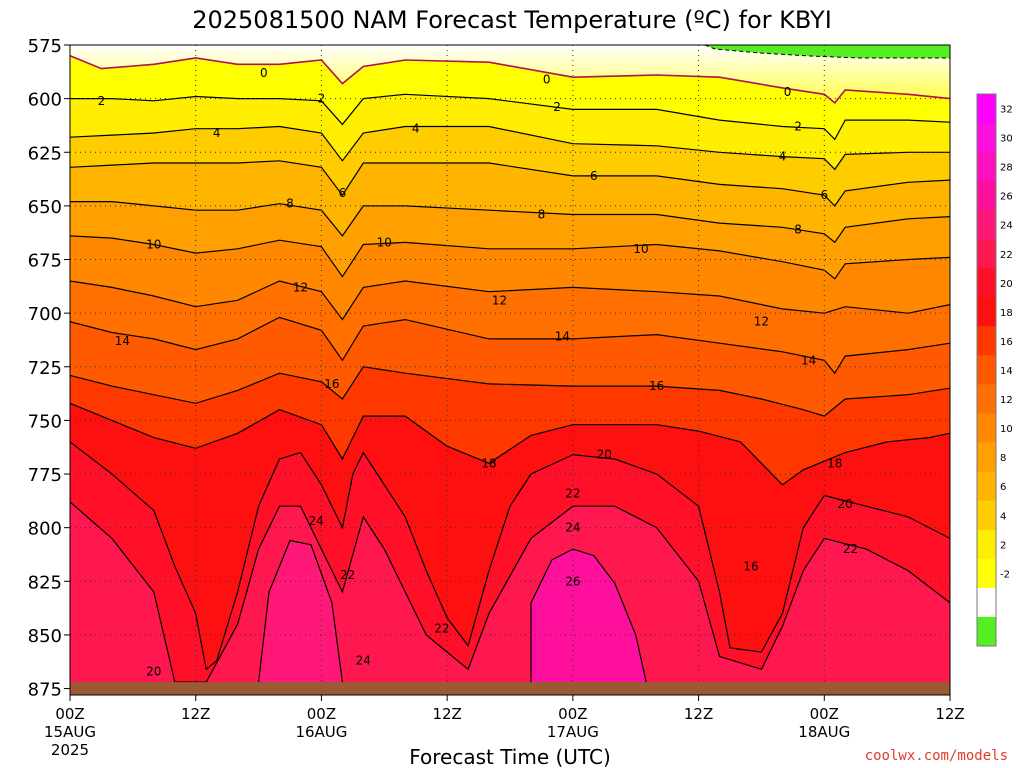 This screenshot has height=768, width=1024. I want to click on y-tick-label: 700, so click(45, 314).